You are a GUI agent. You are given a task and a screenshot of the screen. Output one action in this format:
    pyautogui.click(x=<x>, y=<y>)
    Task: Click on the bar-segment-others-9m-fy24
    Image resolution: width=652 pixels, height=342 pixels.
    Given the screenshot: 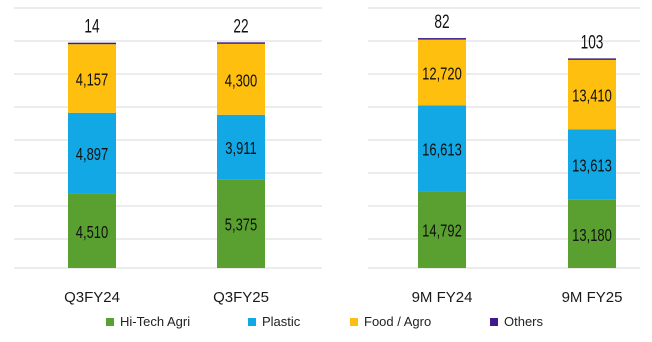 What is the action you would take?
    pyautogui.click(x=442, y=39)
    